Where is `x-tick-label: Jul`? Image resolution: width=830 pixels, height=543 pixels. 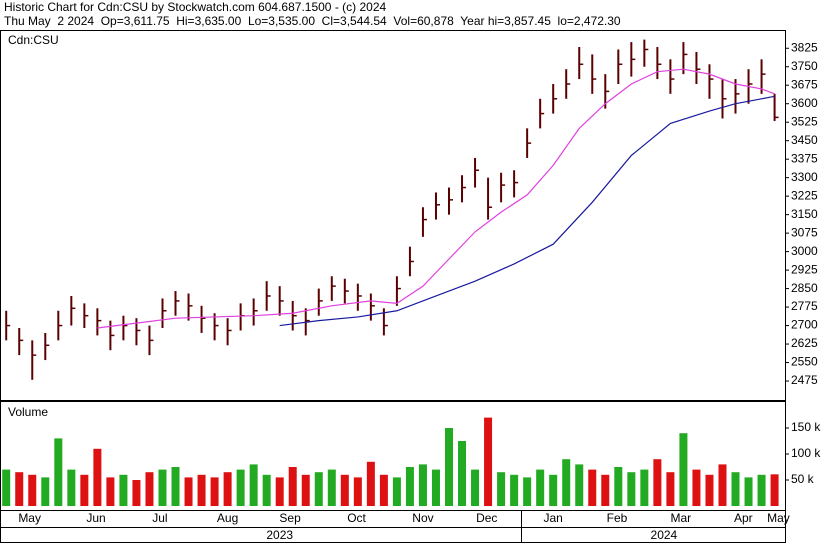
x-tick-label: Jul is located at coordinates (159, 518).